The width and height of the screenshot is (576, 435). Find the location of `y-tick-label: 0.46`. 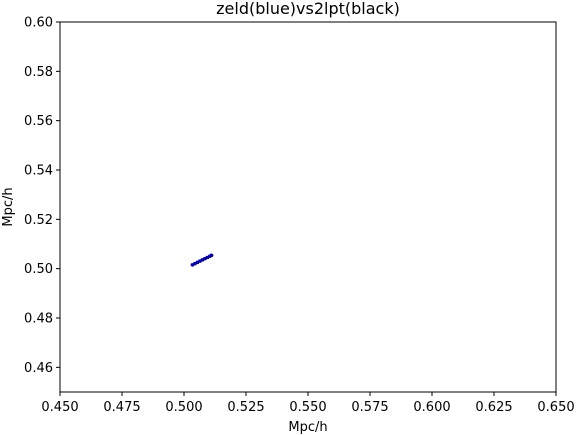

y-tick-label: 0.46 is located at coordinates (38, 368).